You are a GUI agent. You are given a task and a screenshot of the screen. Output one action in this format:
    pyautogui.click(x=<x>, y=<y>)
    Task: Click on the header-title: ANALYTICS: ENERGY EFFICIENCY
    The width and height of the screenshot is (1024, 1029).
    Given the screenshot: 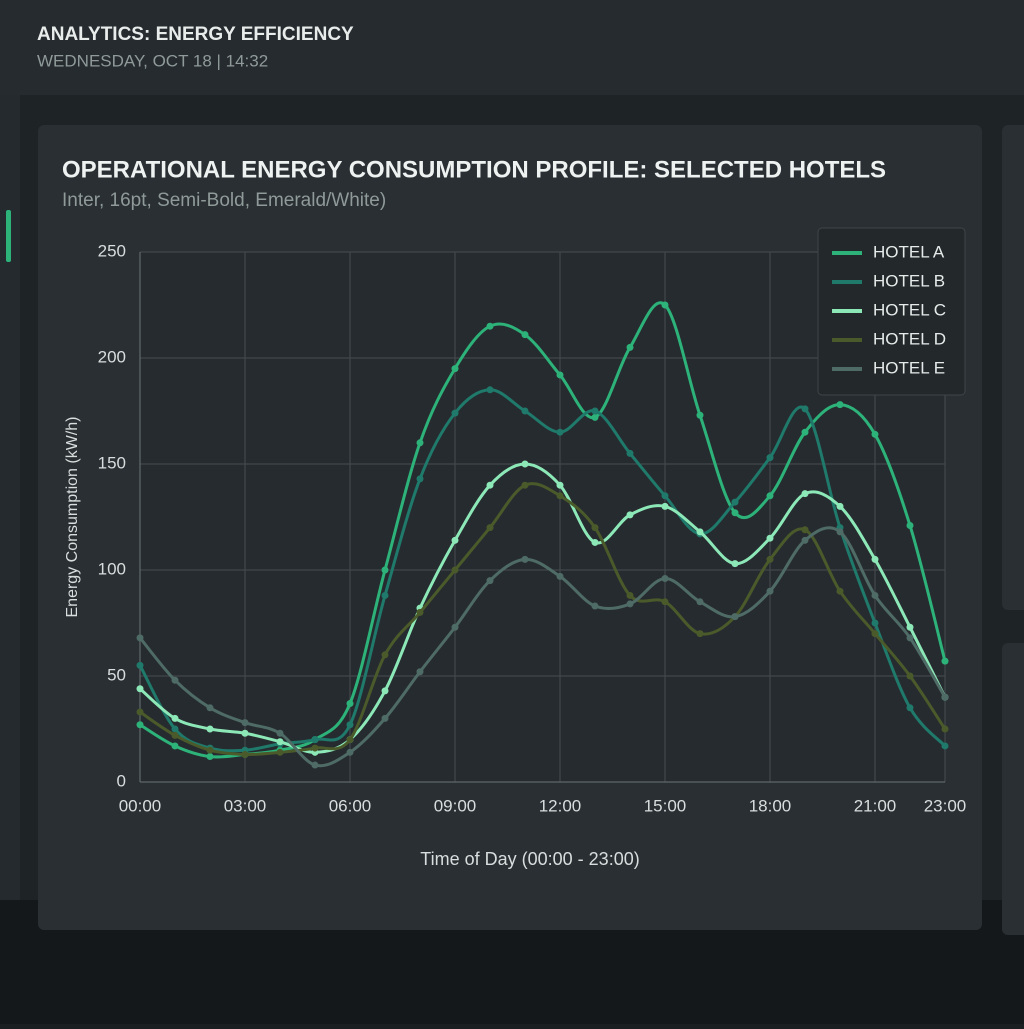 What is the action you would take?
    pyautogui.click(x=195, y=34)
    